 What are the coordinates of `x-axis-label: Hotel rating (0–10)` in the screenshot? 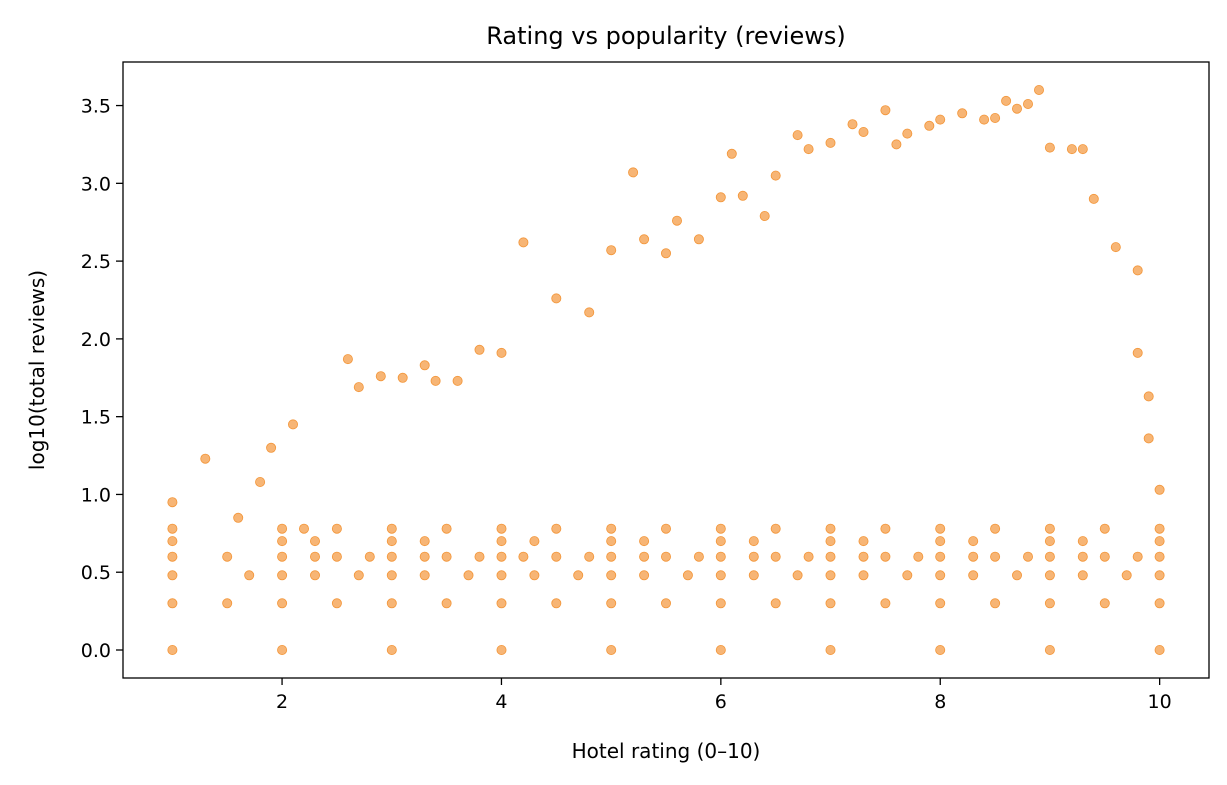 It's located at (666, 751).